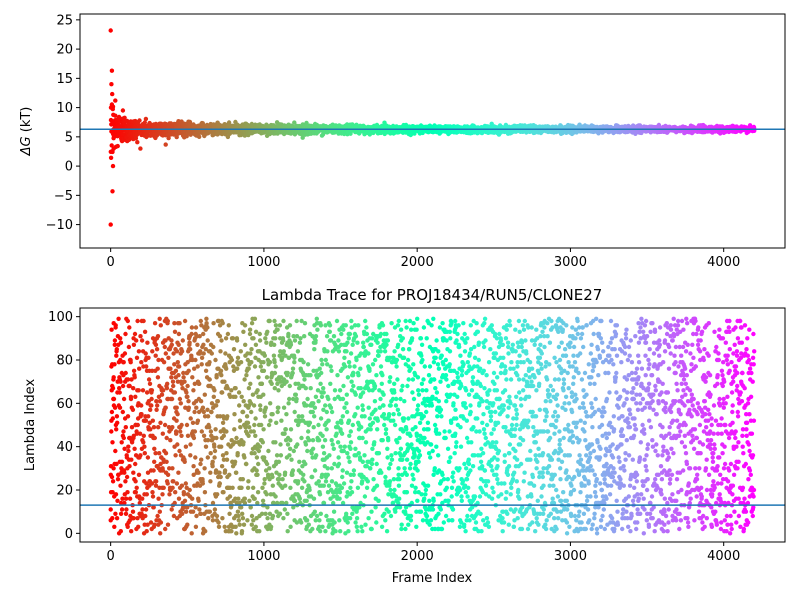 This screenshot has width=800, height=600. I want to click on y-tick-label: −10, so click(59, 225).